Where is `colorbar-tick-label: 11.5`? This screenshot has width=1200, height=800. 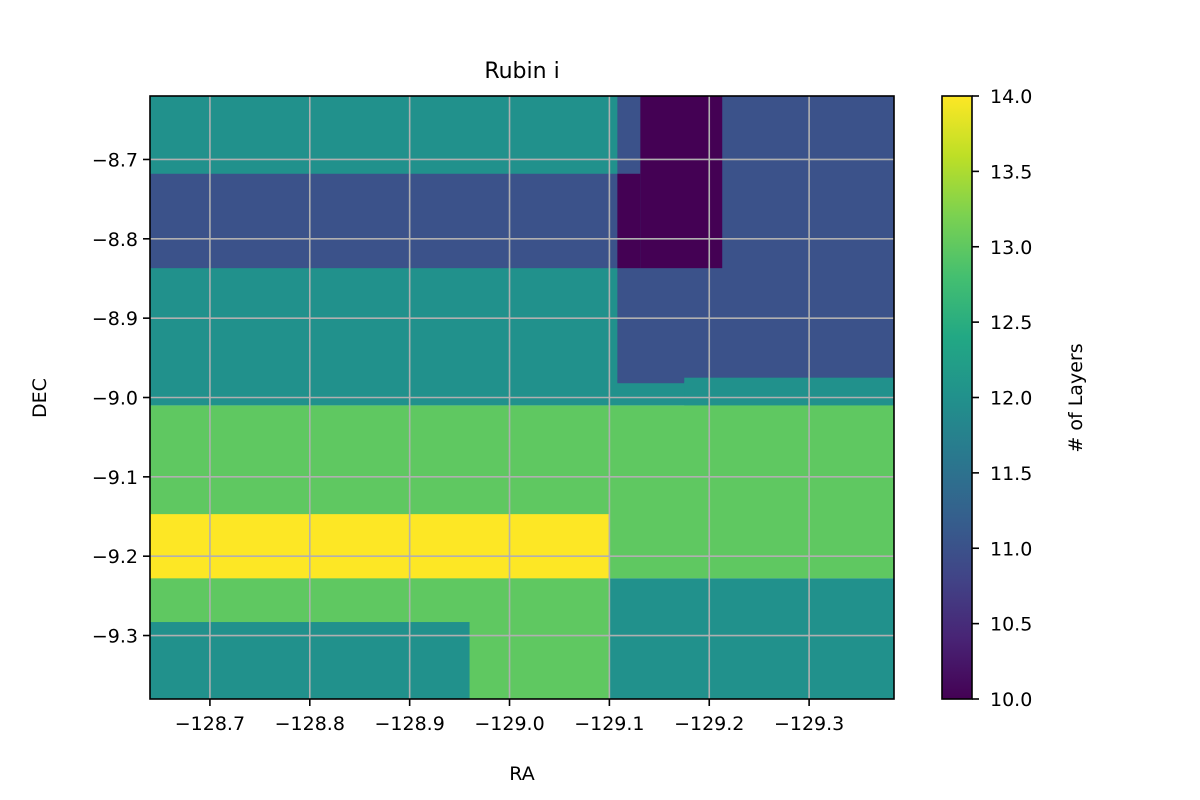 colorbar-tick-label: 11.5 is located at coordinates (1011, 474).